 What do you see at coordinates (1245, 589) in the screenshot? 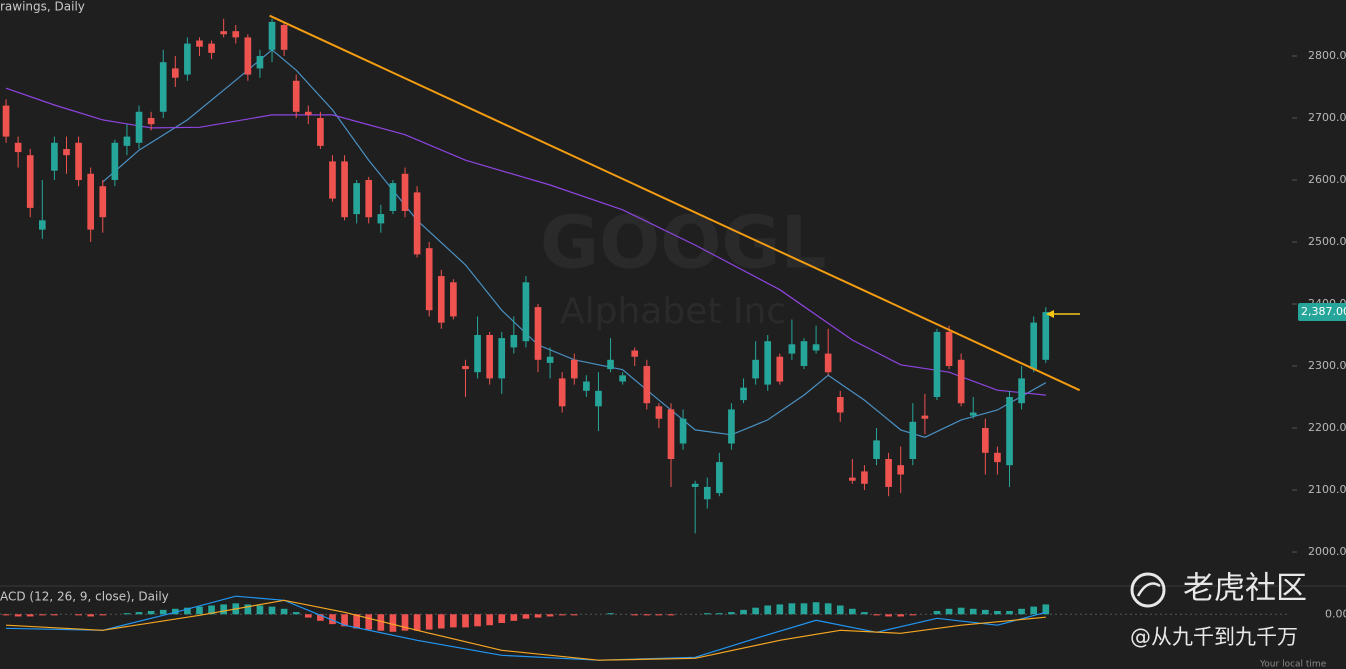
I see `watermark-brand: 老虎社区` at bounding box center [1245, 589].